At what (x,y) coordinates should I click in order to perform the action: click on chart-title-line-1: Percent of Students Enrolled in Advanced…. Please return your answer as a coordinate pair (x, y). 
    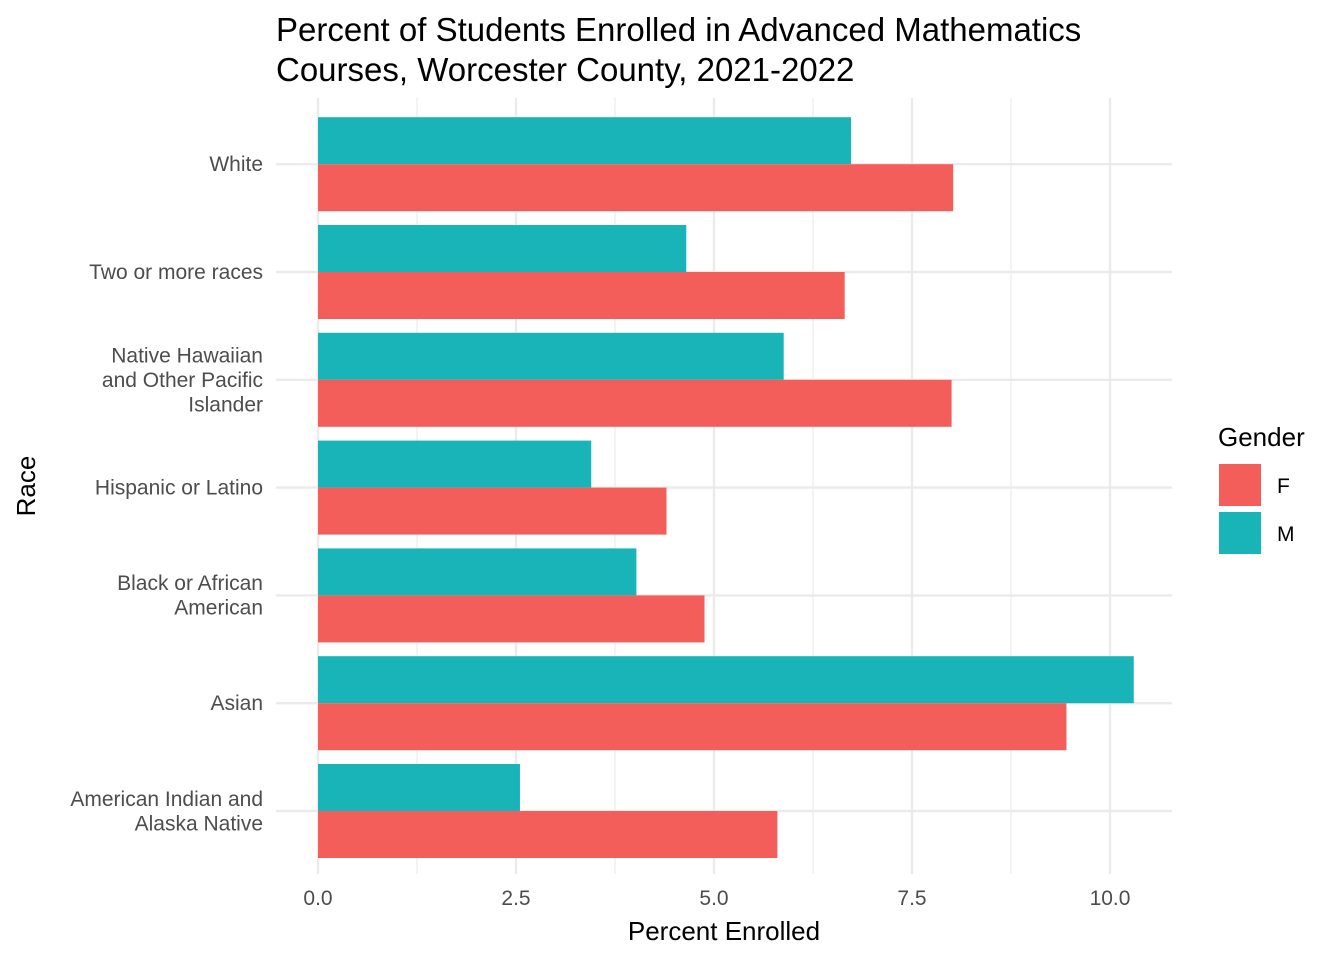
    Looking at the image, I should click on (679, 29).